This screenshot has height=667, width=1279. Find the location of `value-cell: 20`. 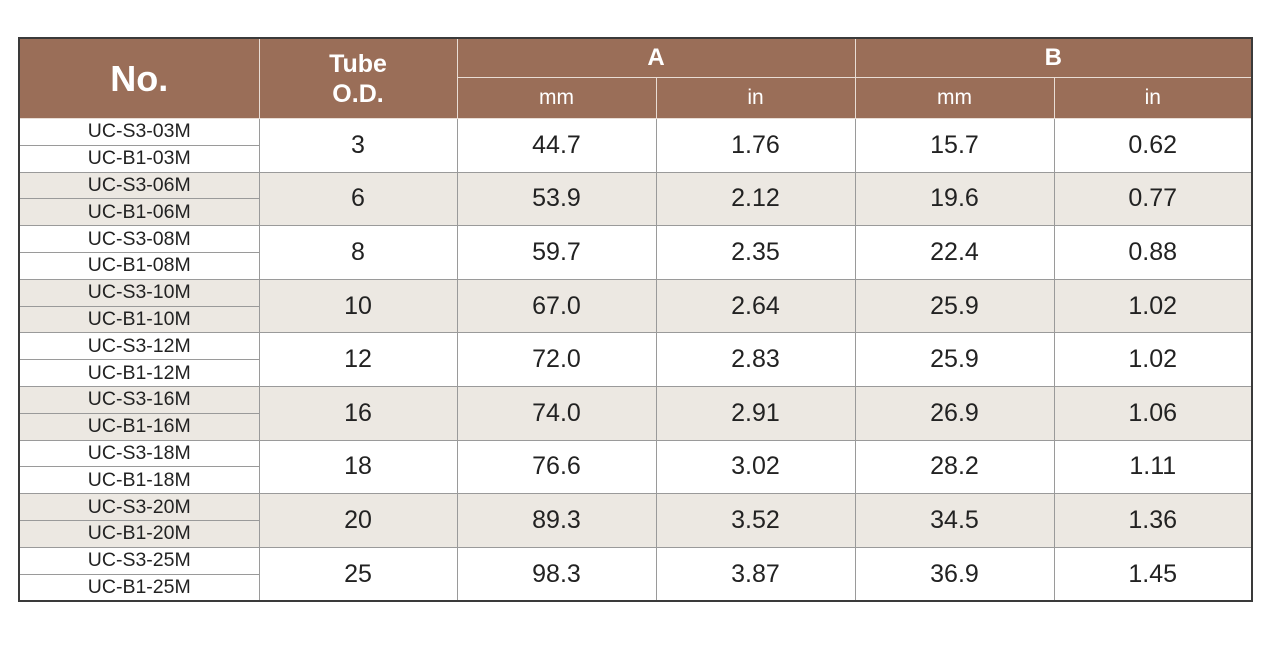

value-cell: 20 is located at coordinates (358, 520).